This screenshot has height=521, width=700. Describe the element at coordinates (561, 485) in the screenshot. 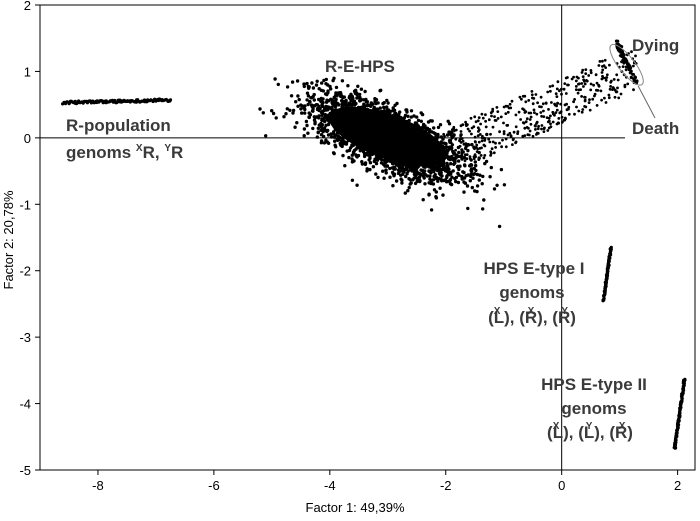

I see `x-tick-label: 0` at that location.